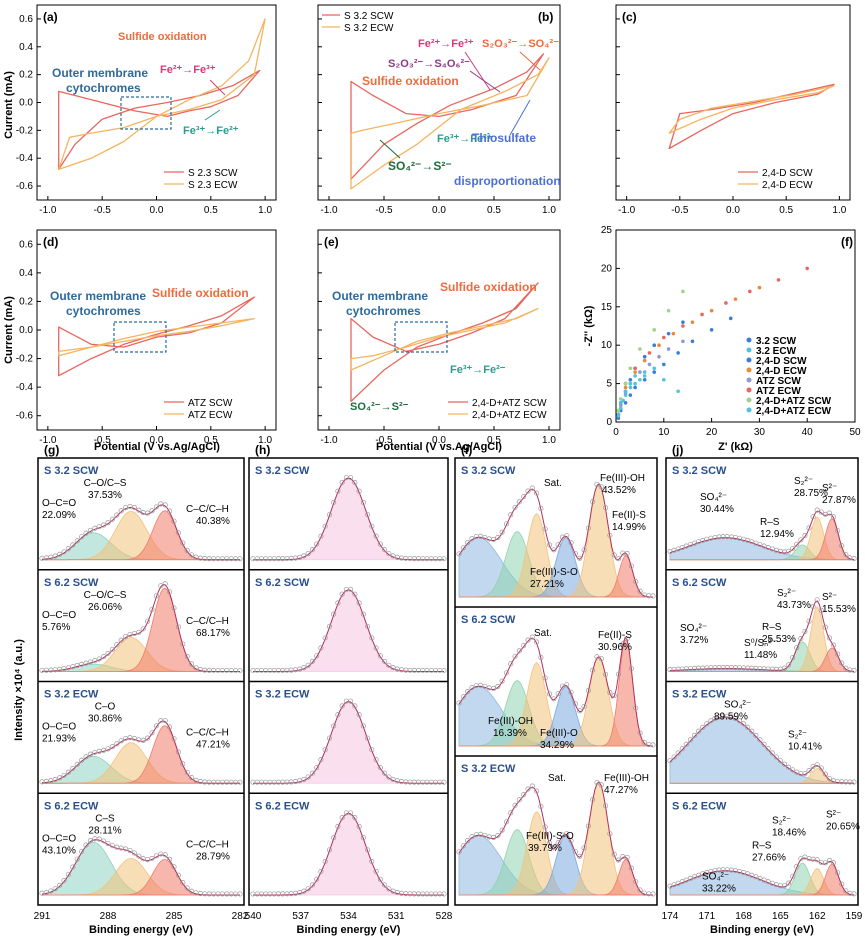 This screenshot has height=940, width=865. I want to click on annotation: S₂²⁻, so click(781, 820).